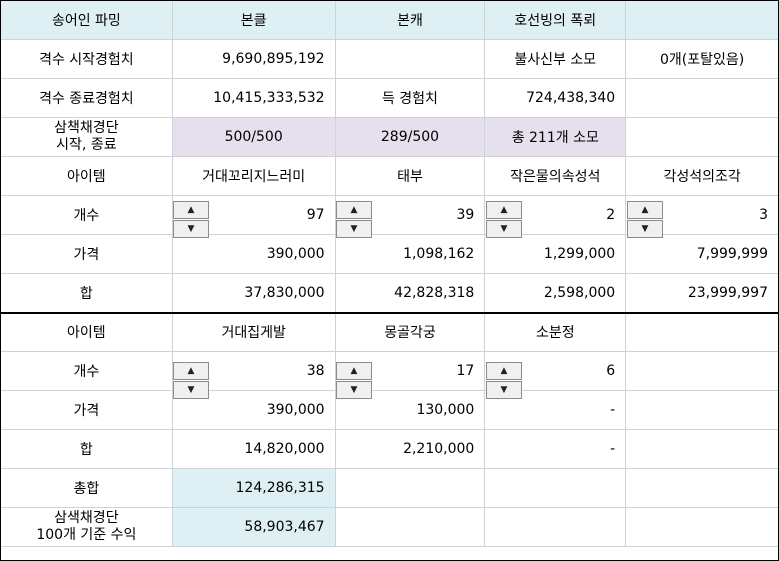 This screenshot has width=779, height=561. I want to click on item-sum: -, so click(555, 449).